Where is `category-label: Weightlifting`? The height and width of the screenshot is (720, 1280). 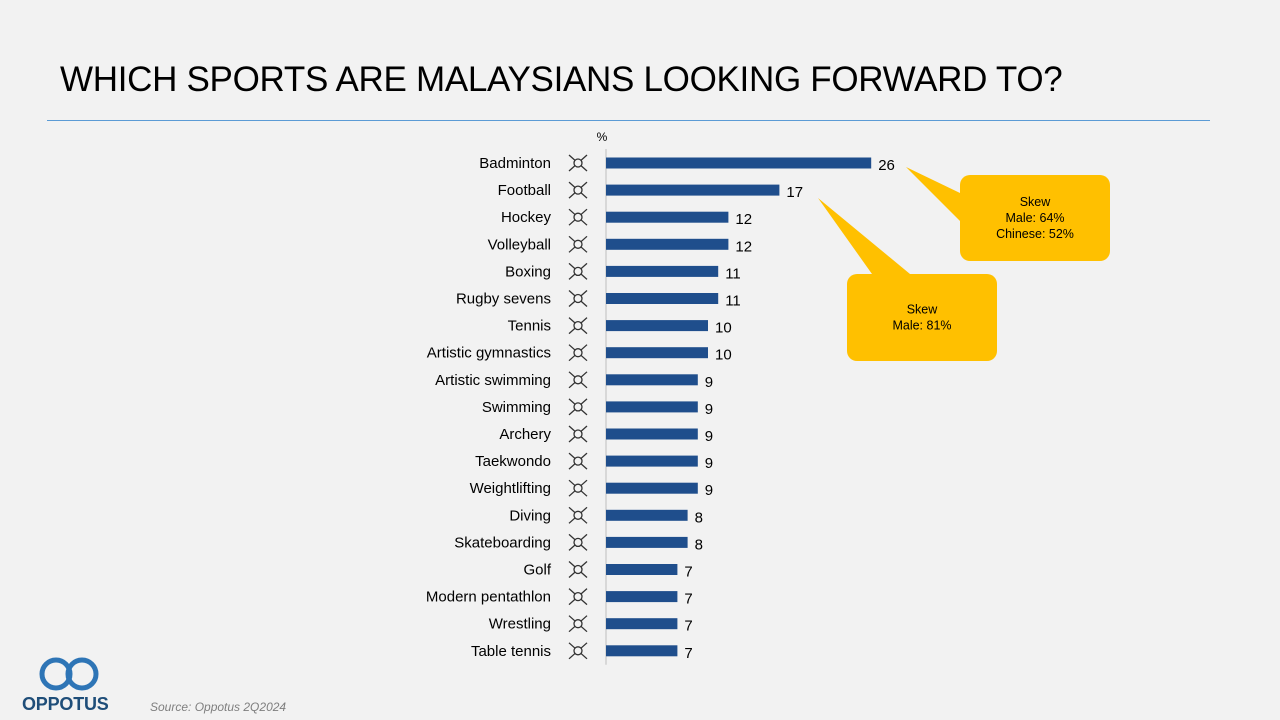 category-label: Weightlifting is located at coordinates (510, 488).